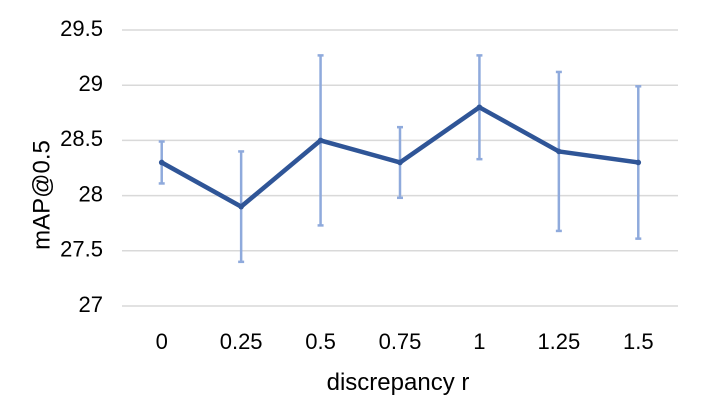  What do you see at coordinates (81, 249) in the screenshot?
I see `y-tick-label: 27.5` at bounding box center [81, 249].